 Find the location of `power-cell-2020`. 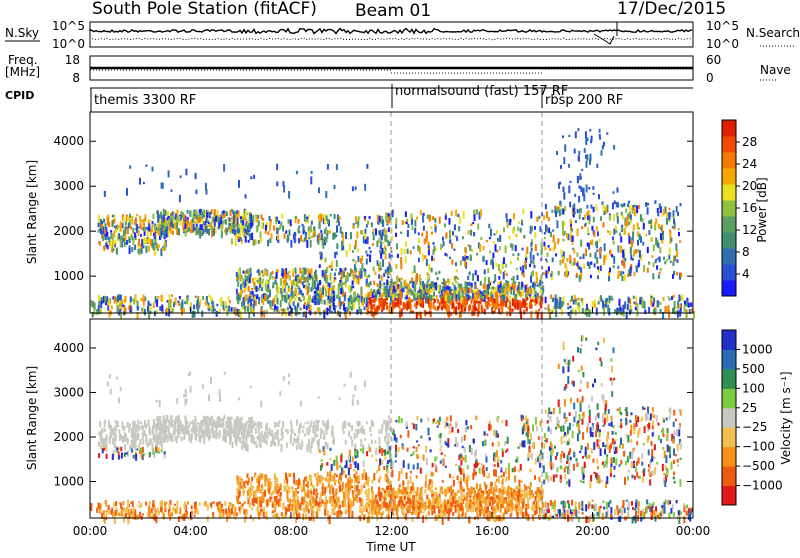

power-cell-2020 is located at coordinates (430, 218).